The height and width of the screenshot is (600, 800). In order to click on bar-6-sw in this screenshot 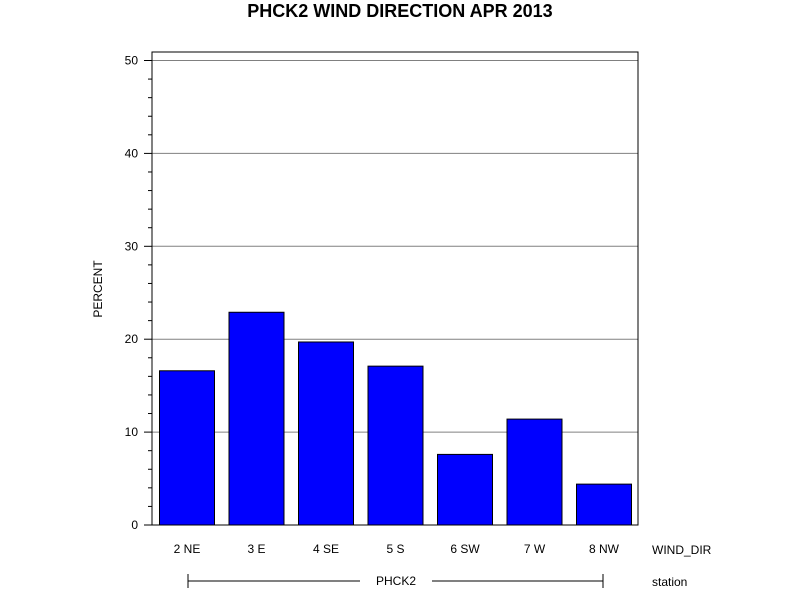, I will do `click(465, 489)`.